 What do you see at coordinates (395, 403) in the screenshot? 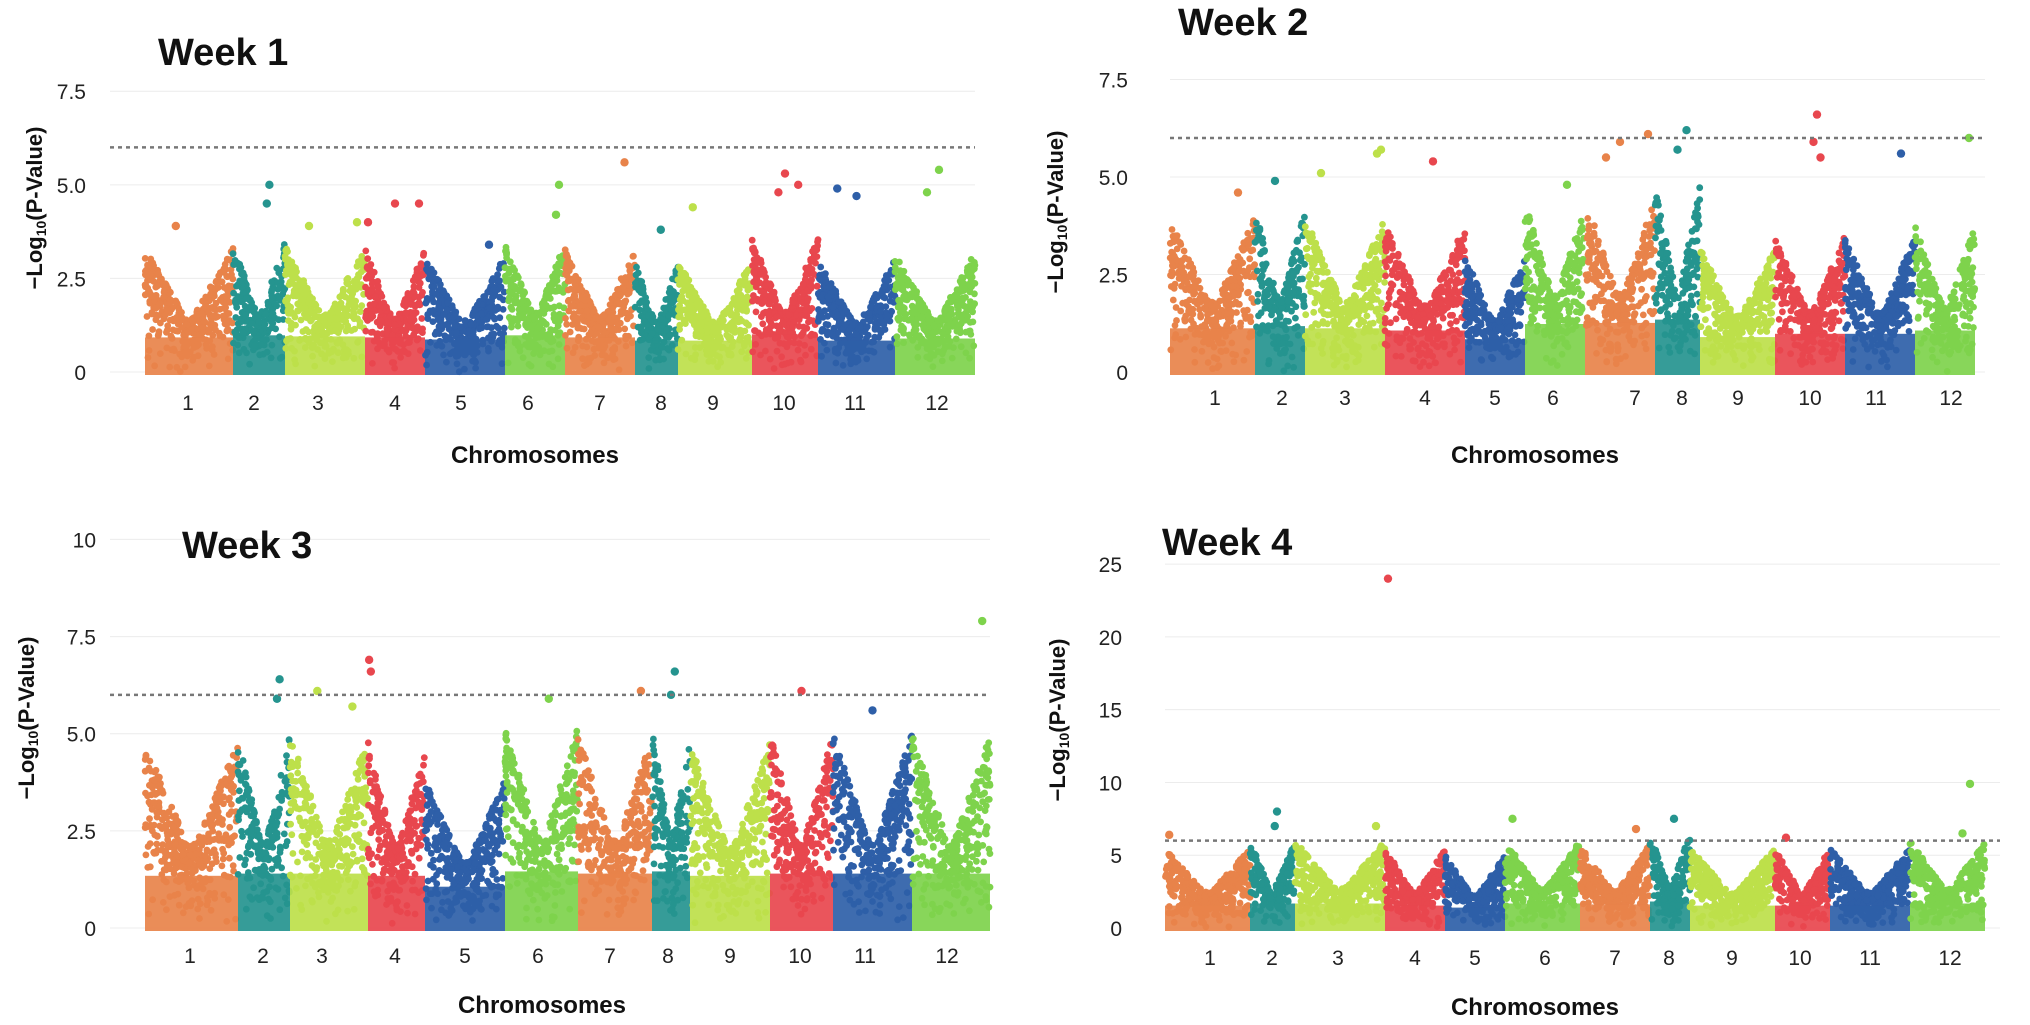
I see `x-tick-label: 4` at bounding box center [395, 403].